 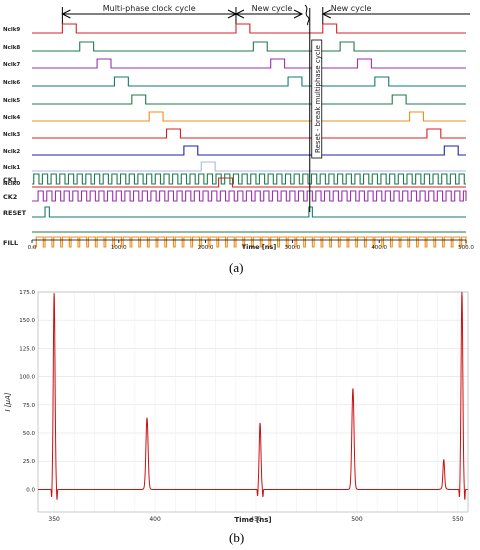 What do you see at coordinates (15, 213) in the screenshot?
I see `row-label-reset: RESET` at bounding box center [15, 213].